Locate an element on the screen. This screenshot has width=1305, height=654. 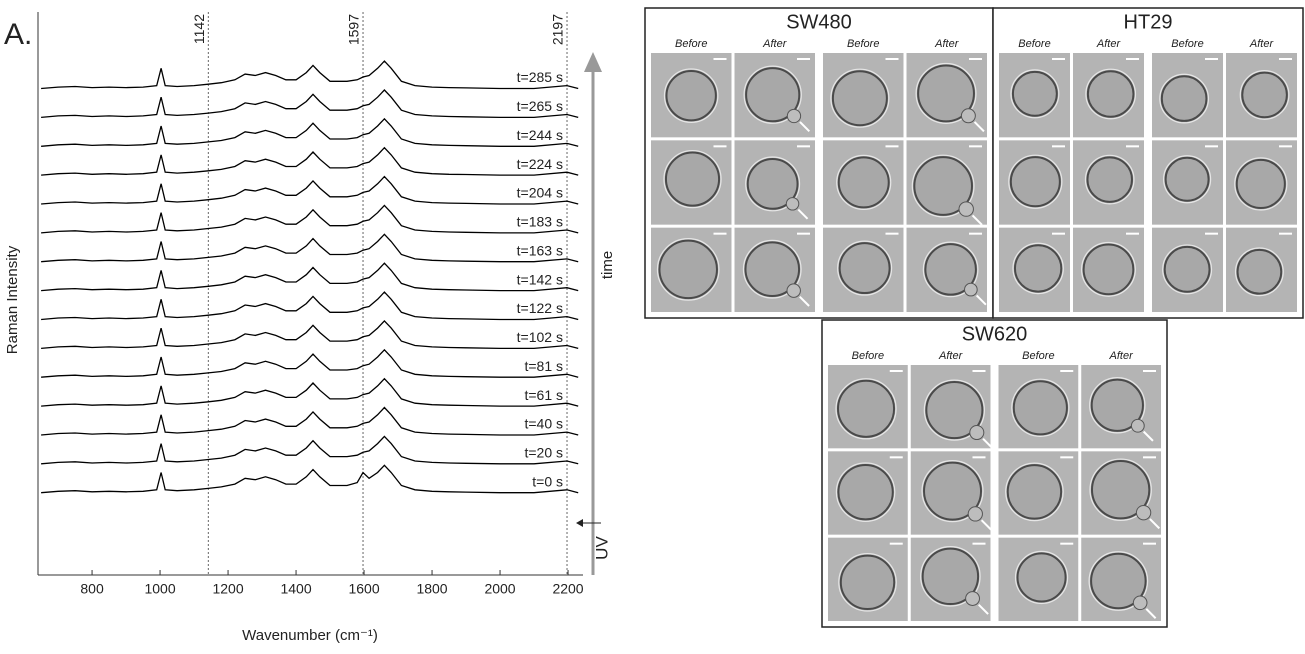
x-tick-label: 1000 is located at coordinates (159, 589).